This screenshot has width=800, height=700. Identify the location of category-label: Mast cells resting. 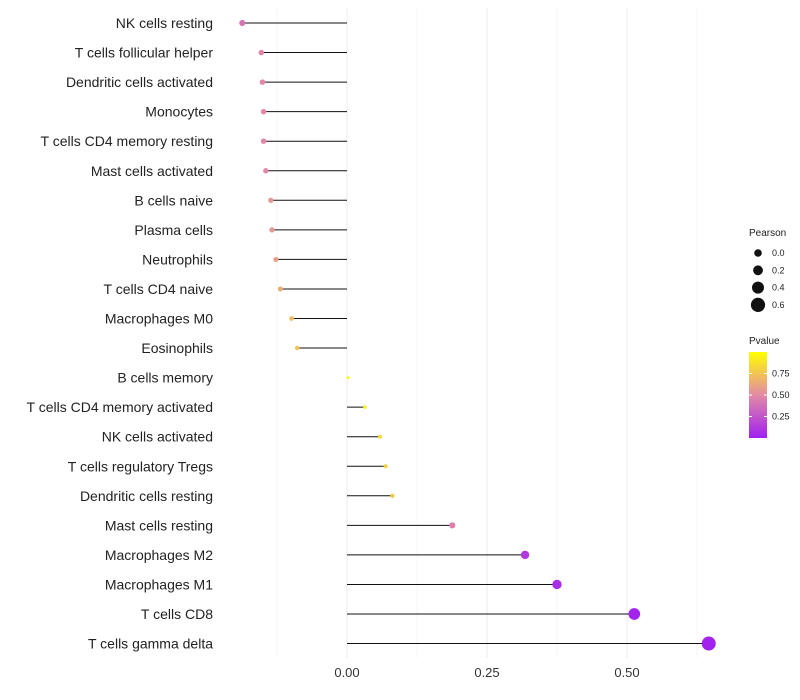
(159, 525).